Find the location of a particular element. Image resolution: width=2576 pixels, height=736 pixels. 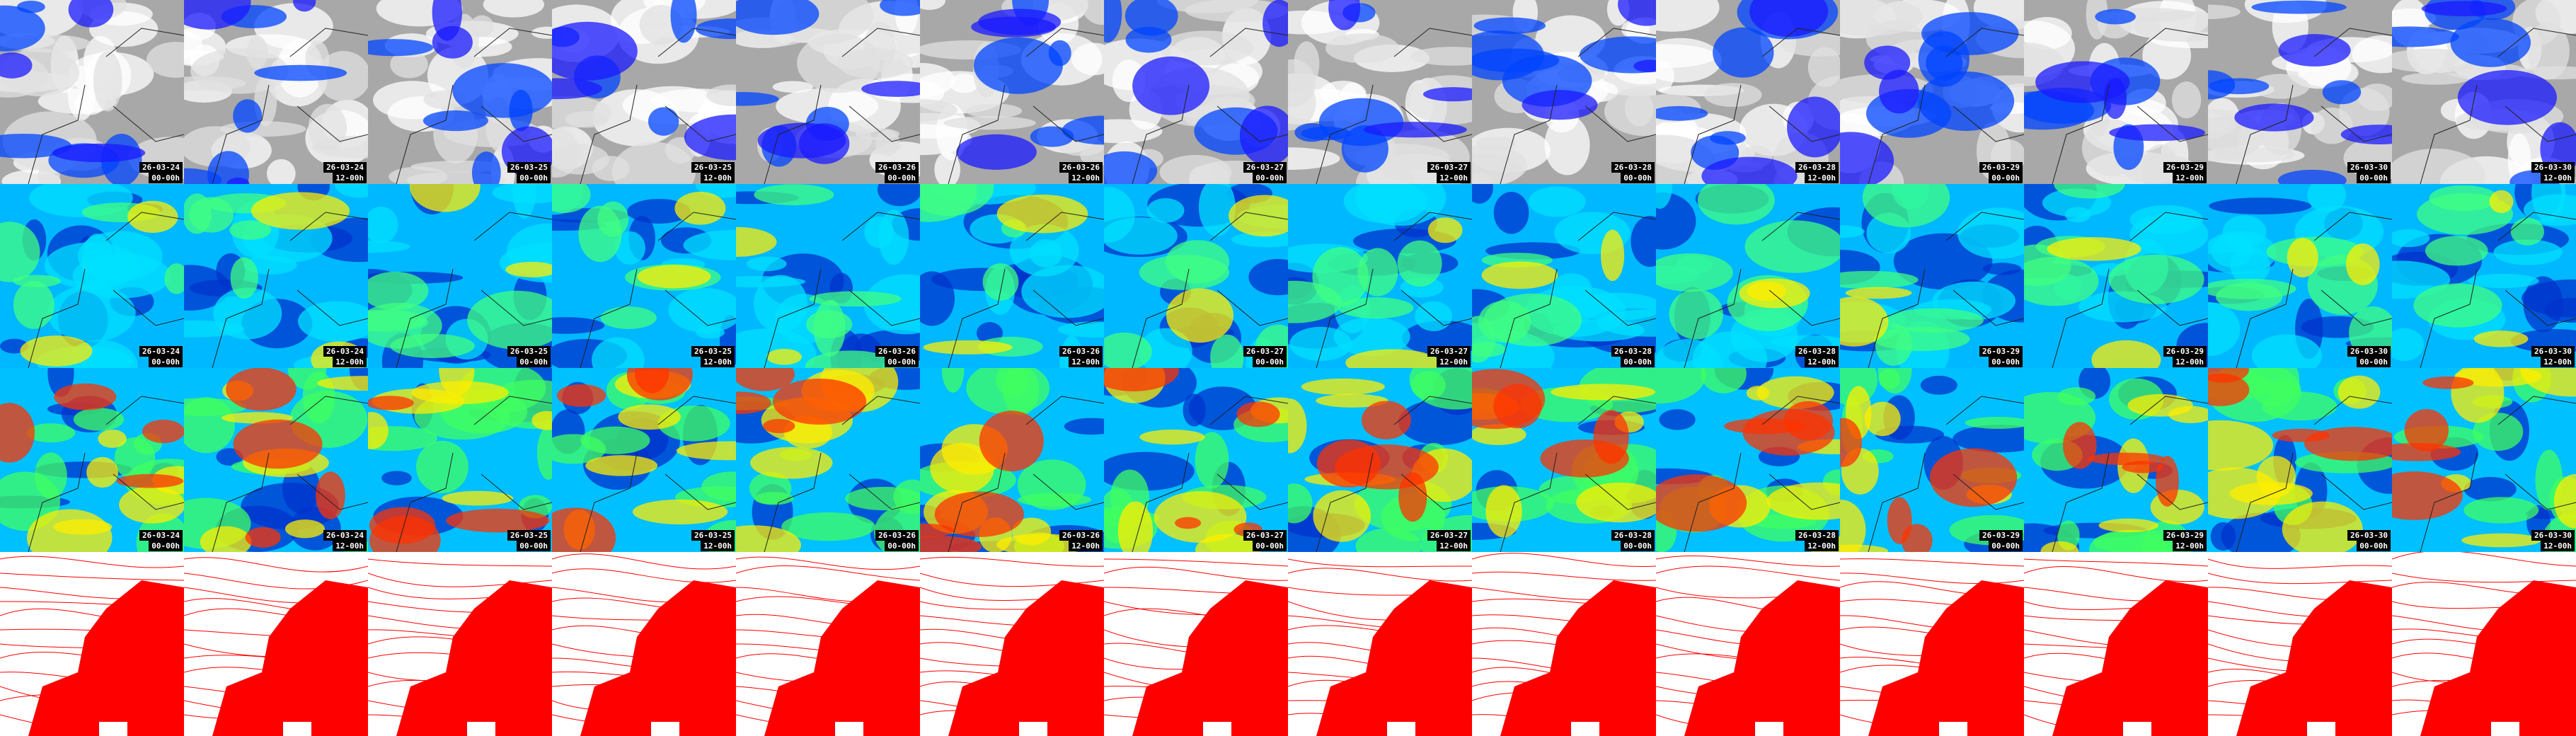

map-tile: 26-03-24 12-00h is located at coordinates (276, 92).